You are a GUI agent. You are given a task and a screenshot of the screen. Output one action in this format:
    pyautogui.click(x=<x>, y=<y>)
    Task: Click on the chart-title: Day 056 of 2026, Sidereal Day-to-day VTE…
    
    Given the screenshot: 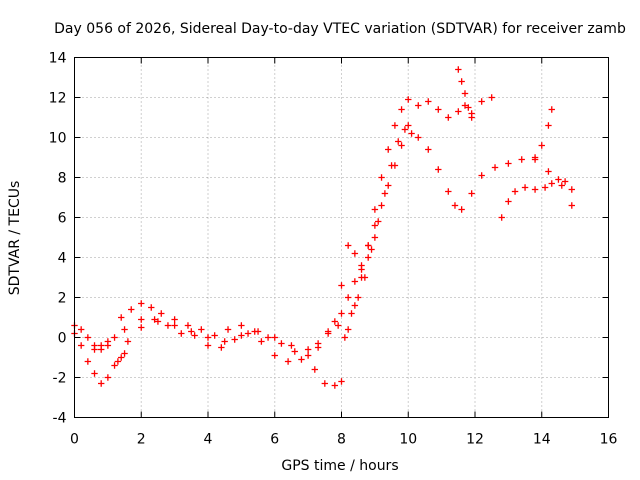 What is the action you would take?
    pyautogui.click(x=340, y=29)
    